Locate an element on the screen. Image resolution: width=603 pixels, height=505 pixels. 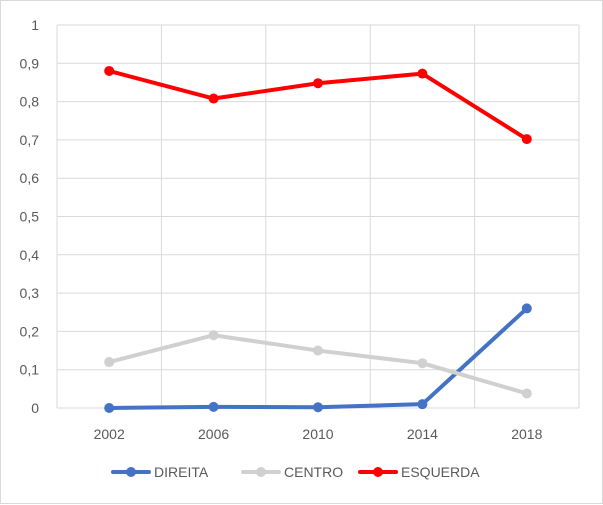
y-tick-label: 0,8 is located at coordinates (30, 102).